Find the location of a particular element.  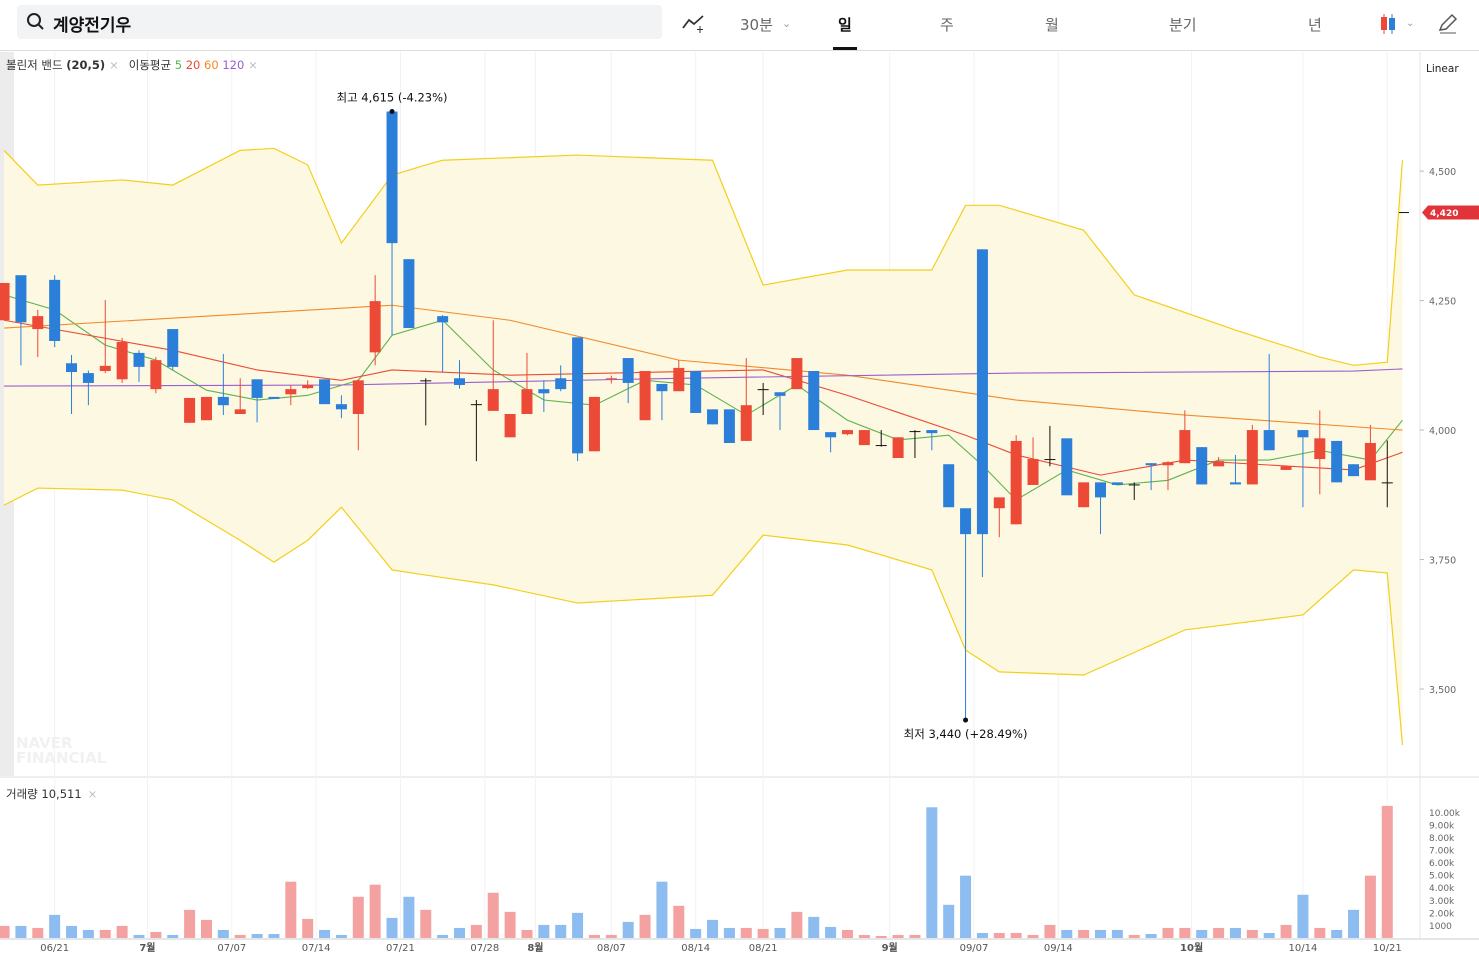

last-price-label: 4,420 is located at coordinates (1444, 214).